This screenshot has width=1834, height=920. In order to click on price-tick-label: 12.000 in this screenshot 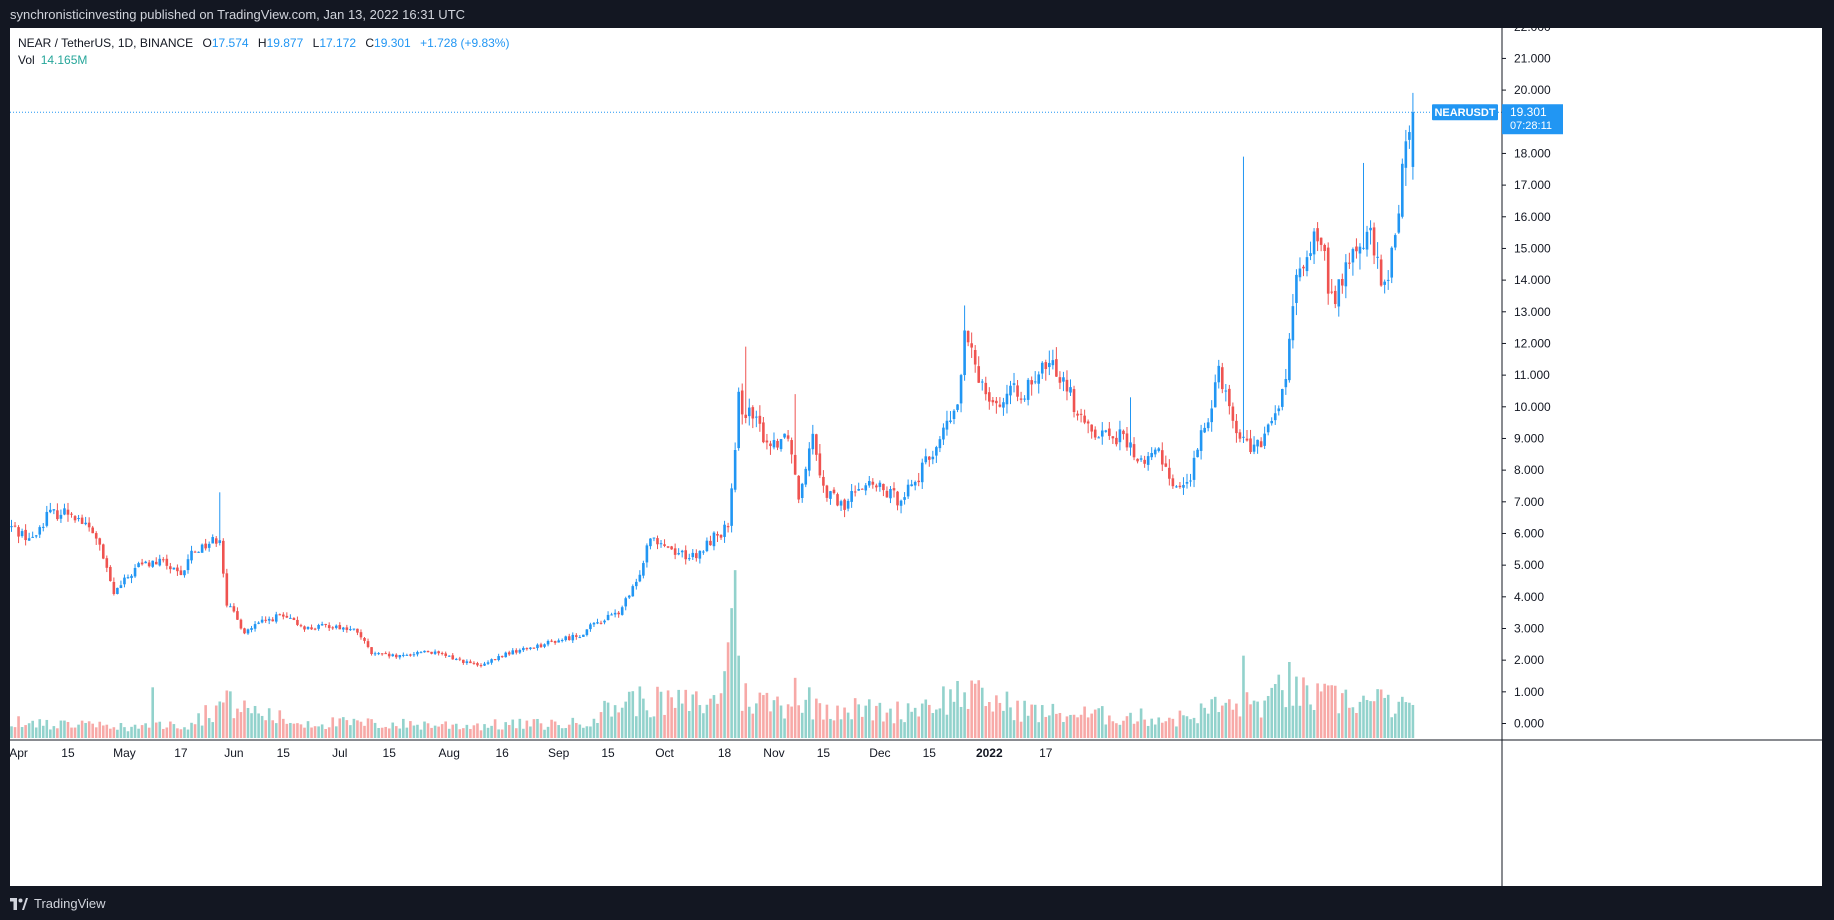, I will do `click(1532, 343)`.